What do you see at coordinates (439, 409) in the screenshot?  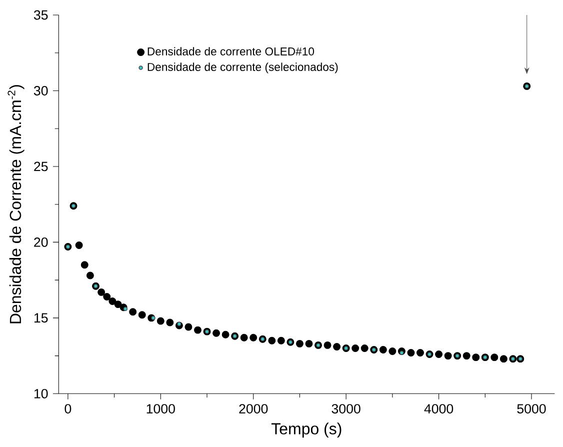 I see `x-tick-label: 4000` at bounding box center [439, 409].